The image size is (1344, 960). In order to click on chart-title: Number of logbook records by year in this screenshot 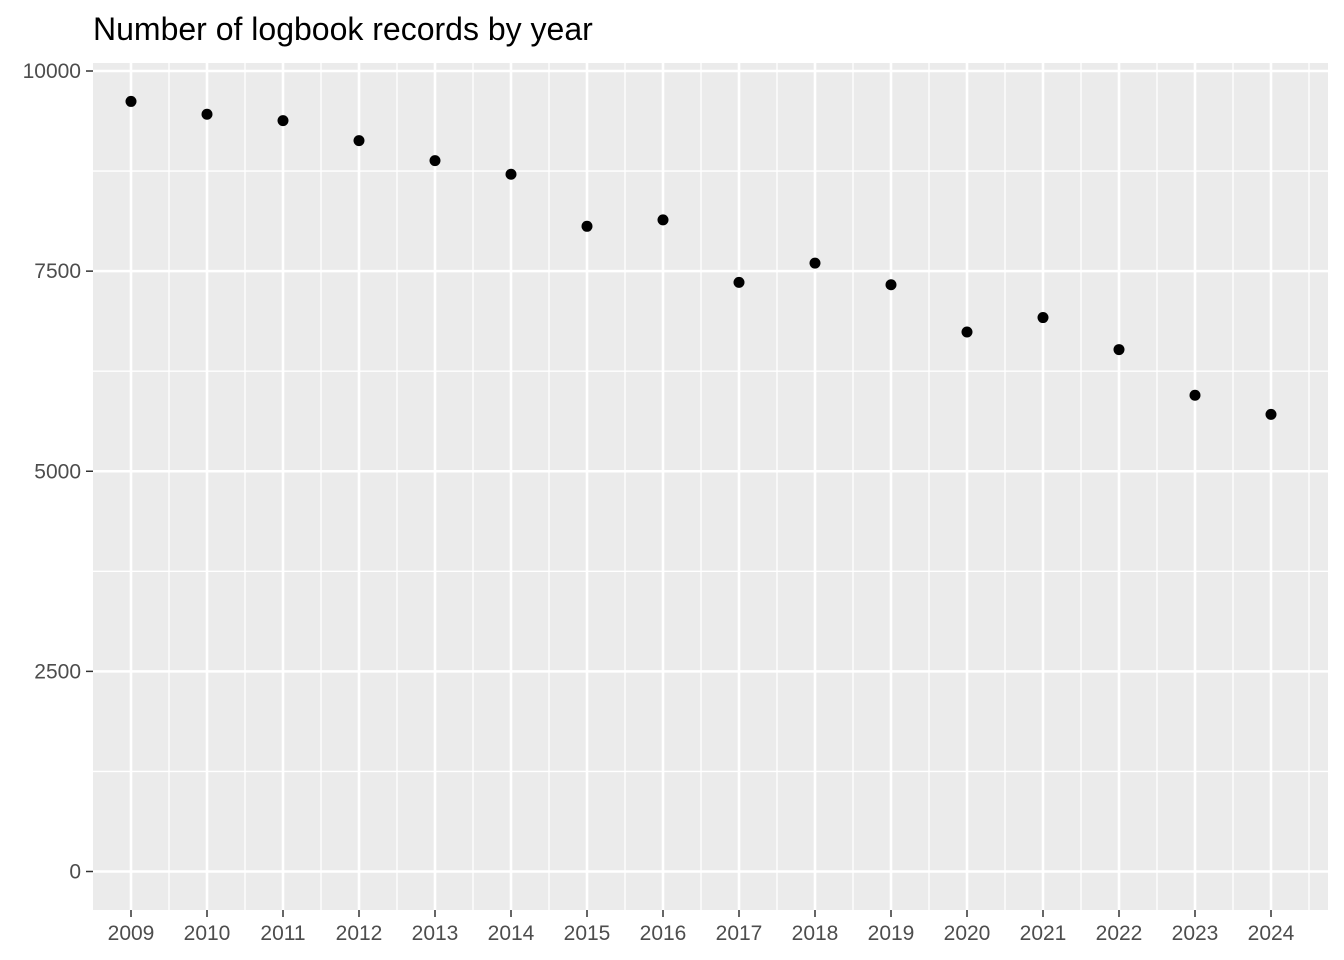, I will do `click(343, 29)`.